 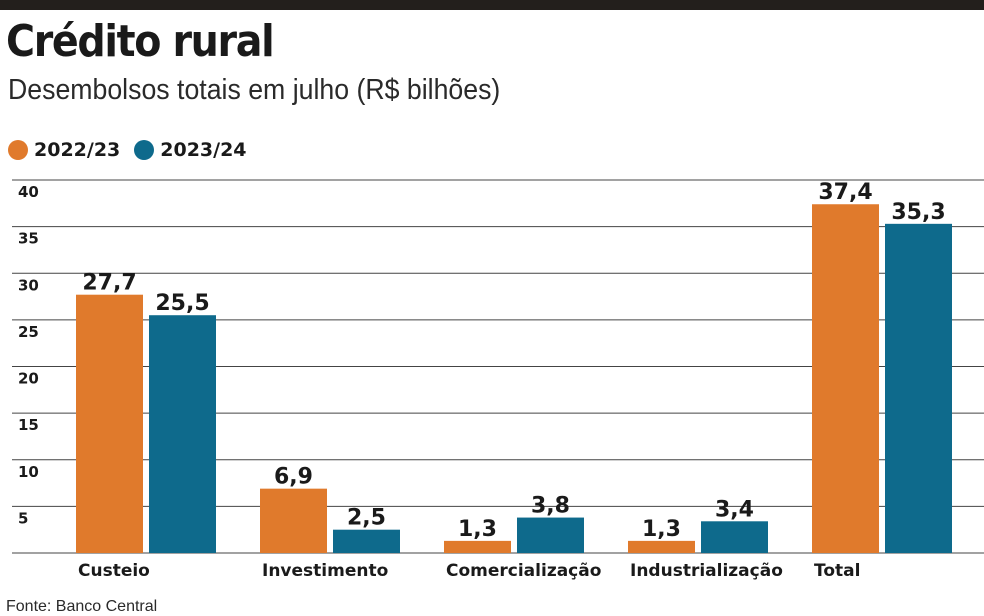 I want to click on data-label: 3,8, so click(x=550, y=506).